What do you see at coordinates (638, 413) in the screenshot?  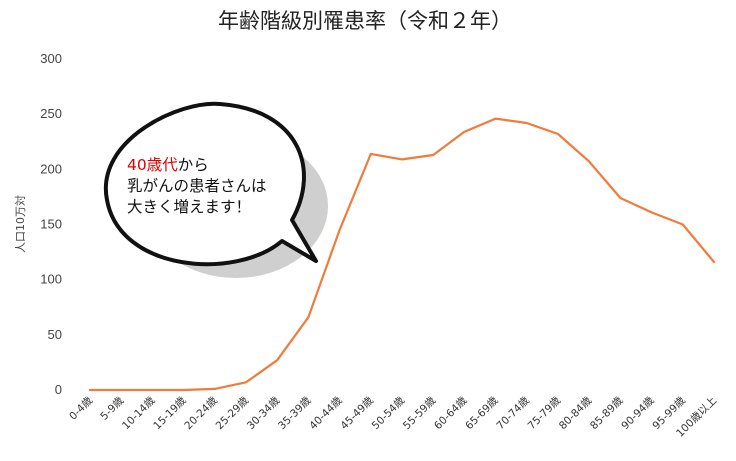 I see `x-tick-label: 90-94歳` at bounding box center [638, 413].